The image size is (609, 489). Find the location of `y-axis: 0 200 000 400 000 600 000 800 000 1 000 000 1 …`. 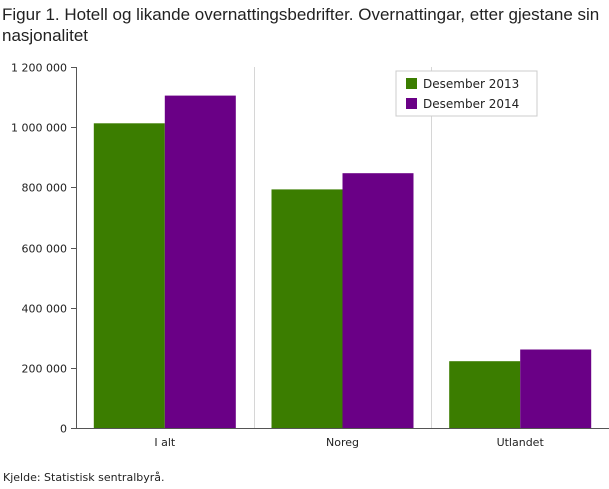

y-axis: 0 200 000 400 000 600 000 800 000 1 000 000 1 … is located at coordinates (44, 249).